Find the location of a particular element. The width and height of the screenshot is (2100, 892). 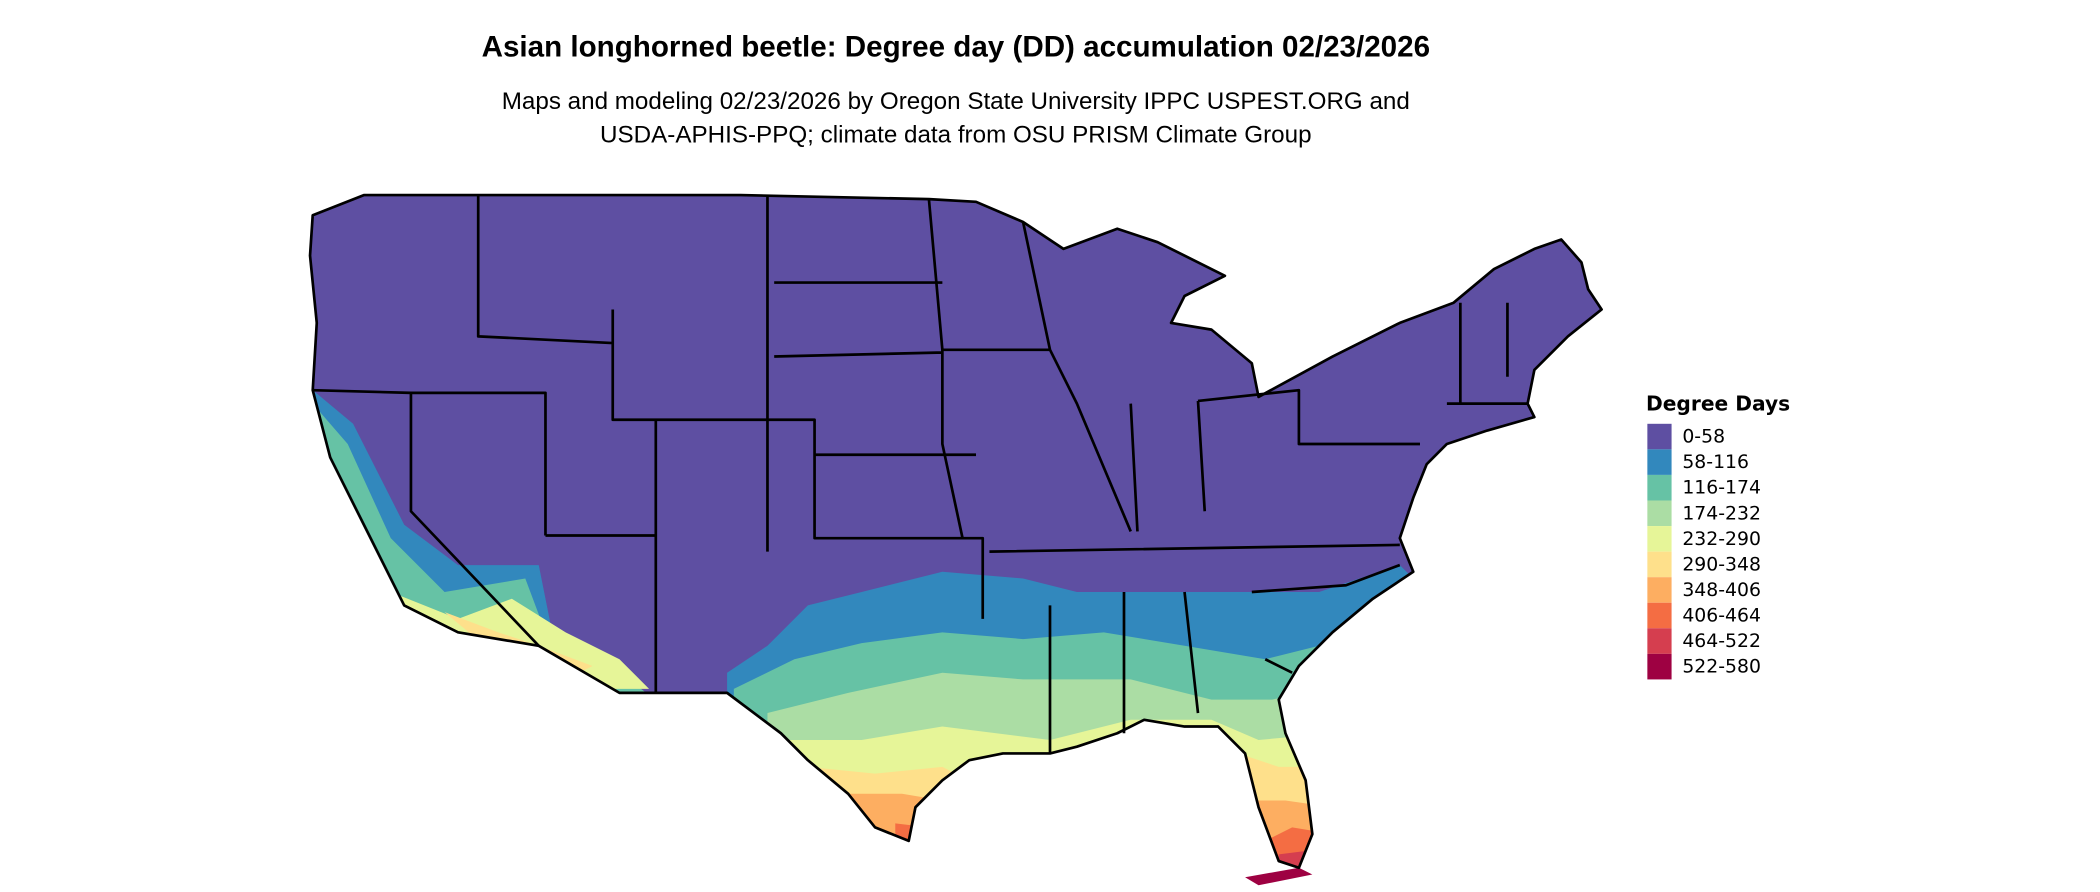

legend-label: 464-522 is located at coordinates (1721, 641).